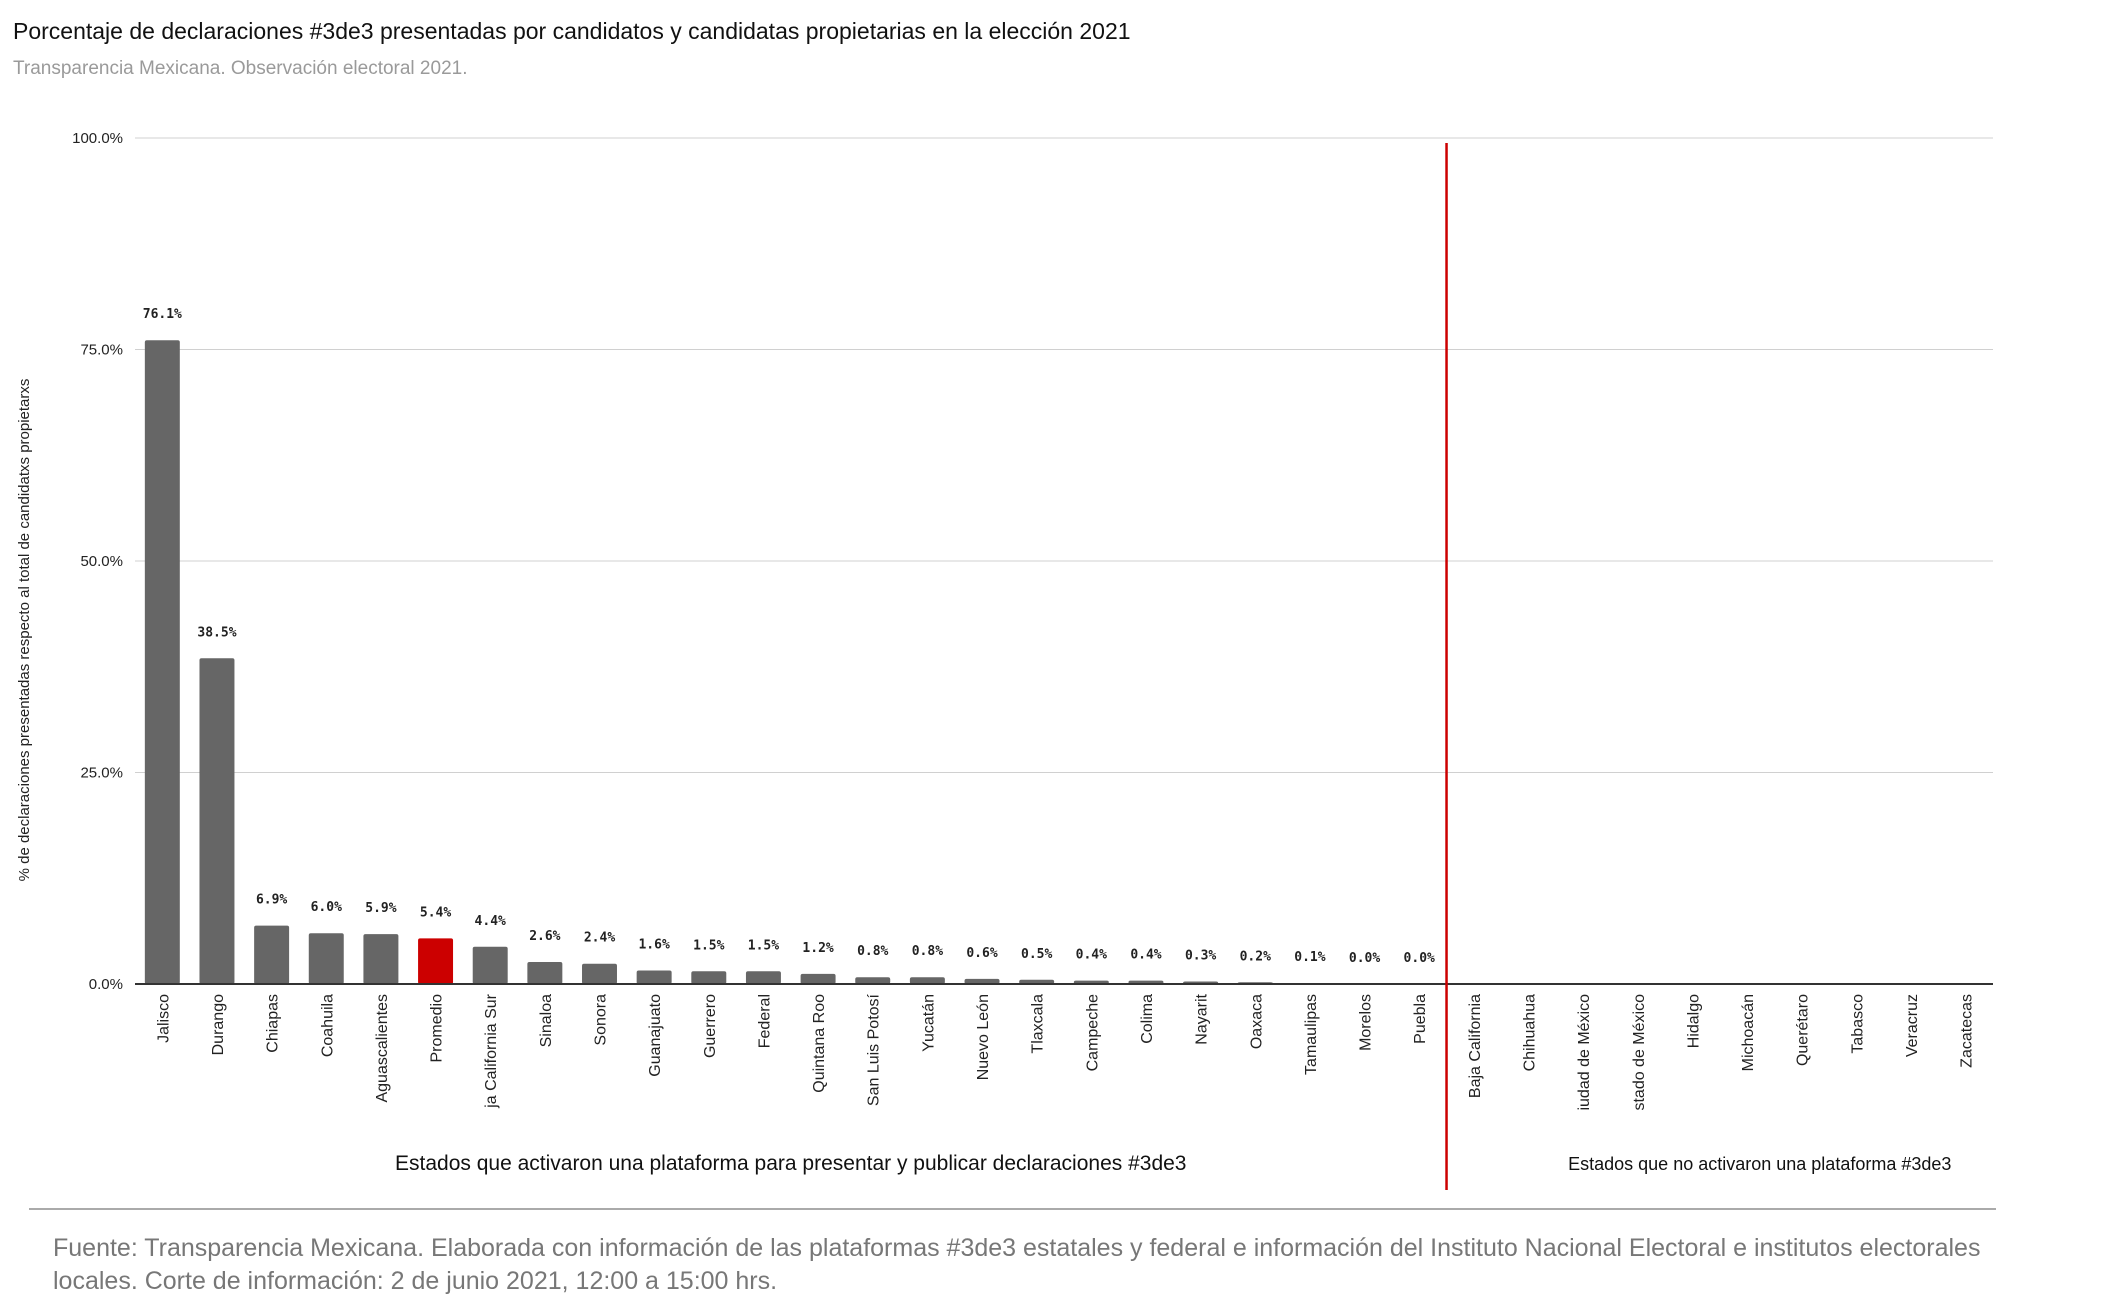 The width and height of the screenshot is (2119, 1312). What do you see at coordinates (599, 938) in the screenshot?
I see `data-label: 2.4%` at bounding box center [599, 938].